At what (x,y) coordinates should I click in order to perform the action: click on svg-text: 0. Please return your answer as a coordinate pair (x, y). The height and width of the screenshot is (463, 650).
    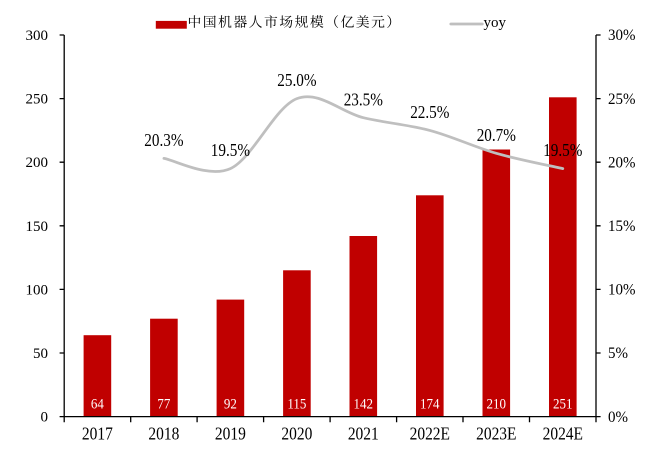
    Looking at the image, I should click on (45, 418).